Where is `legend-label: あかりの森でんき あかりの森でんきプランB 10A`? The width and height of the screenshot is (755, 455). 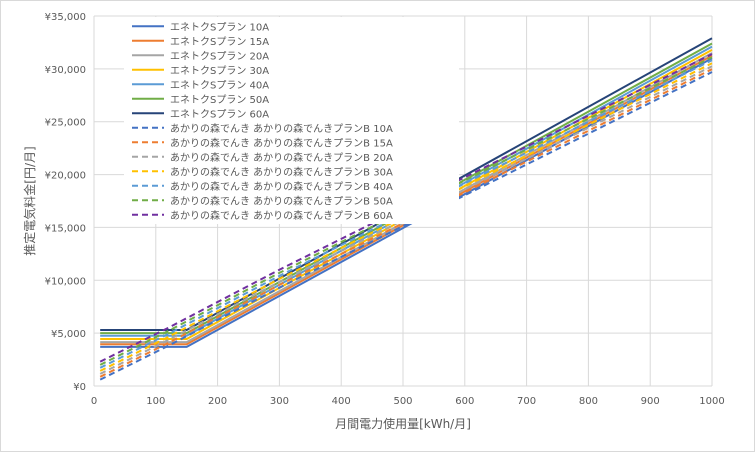 legend-label: あかりの森でんき あかりの森でんきプランB 10A is located at coordinates (281, 128).